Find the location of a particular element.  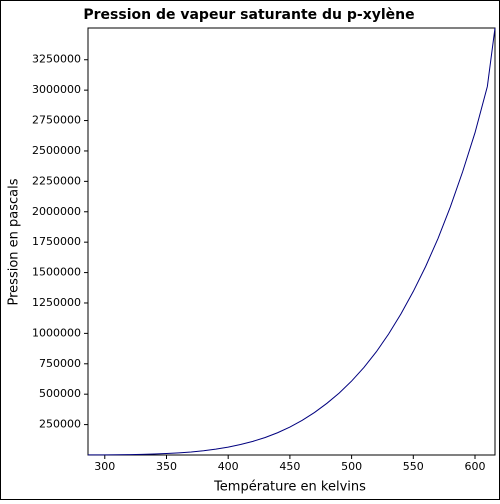

y-tick-label: 2000000 is located at coordinates (56, 211).